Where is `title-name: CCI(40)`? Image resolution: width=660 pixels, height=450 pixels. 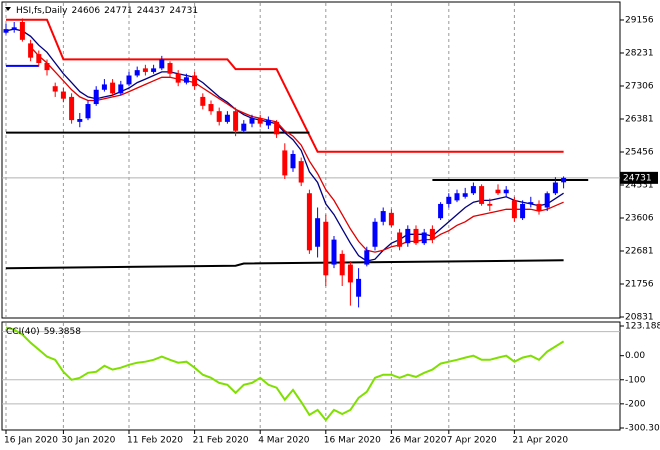 title-name: CCI(40) is located at coordinates (23, 332).